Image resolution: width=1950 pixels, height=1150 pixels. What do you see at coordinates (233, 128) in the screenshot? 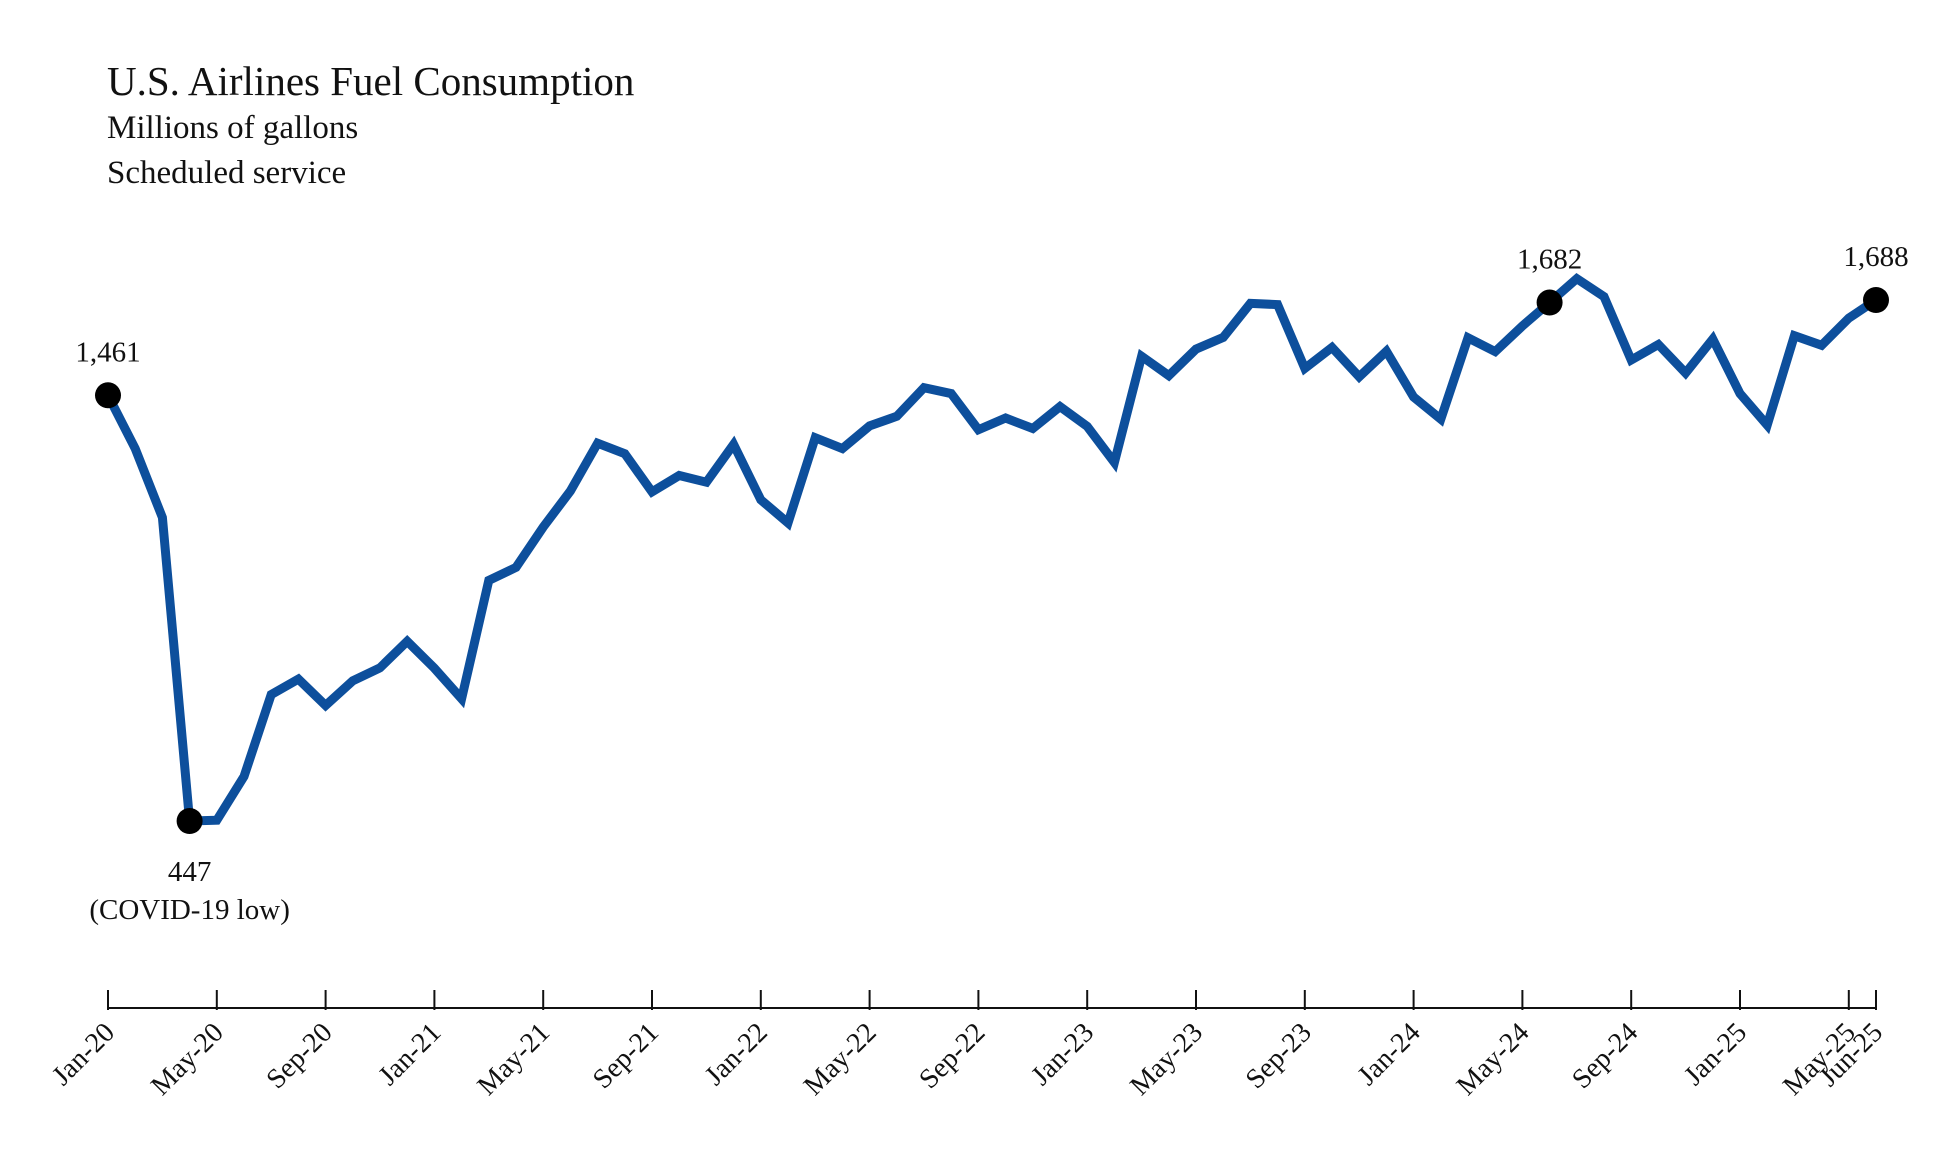
I see `chart-subtitle-units: Millions of gallons` at bounding box center [233, 128].